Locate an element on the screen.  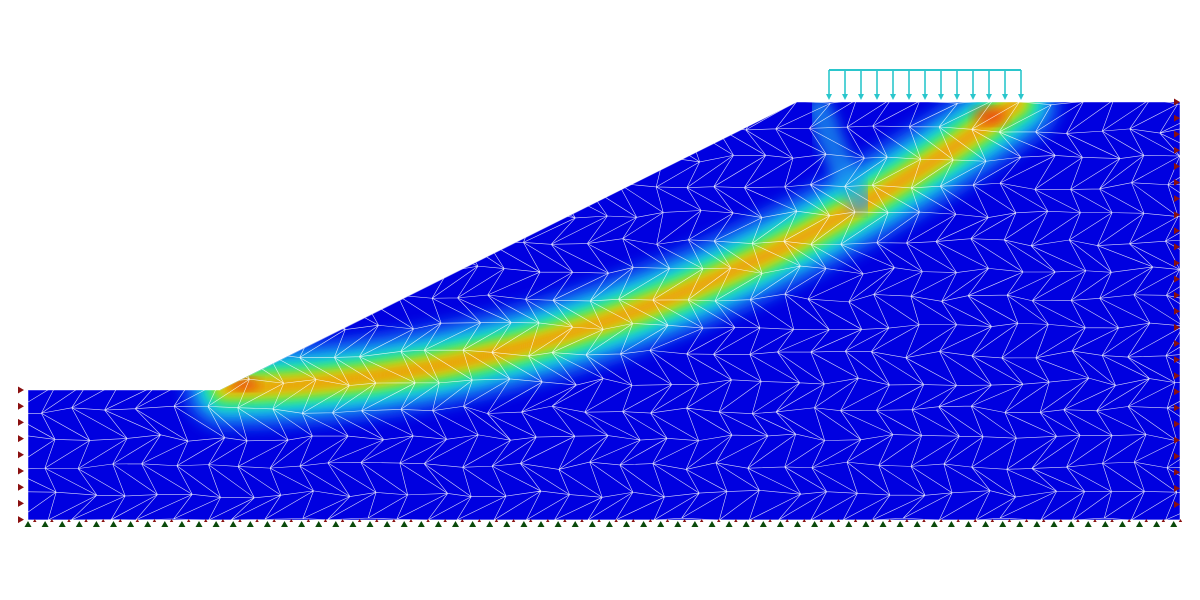
left-roller-supports is located at coordinates (21, 455).